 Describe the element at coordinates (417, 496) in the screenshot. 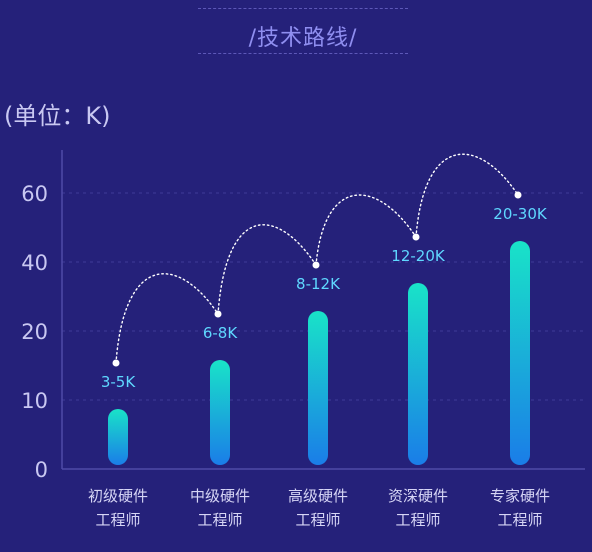

I see `x-tick-label-line: 资深硬件` at that location.